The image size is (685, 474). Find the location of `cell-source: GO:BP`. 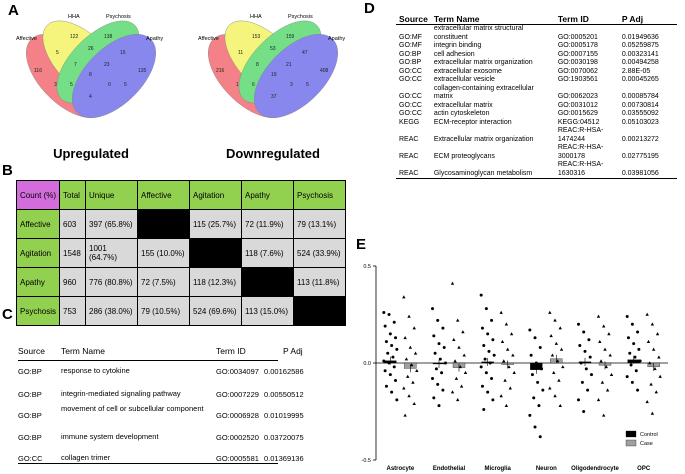

cell-source: GO:BP is located at coordinates (410, 54).